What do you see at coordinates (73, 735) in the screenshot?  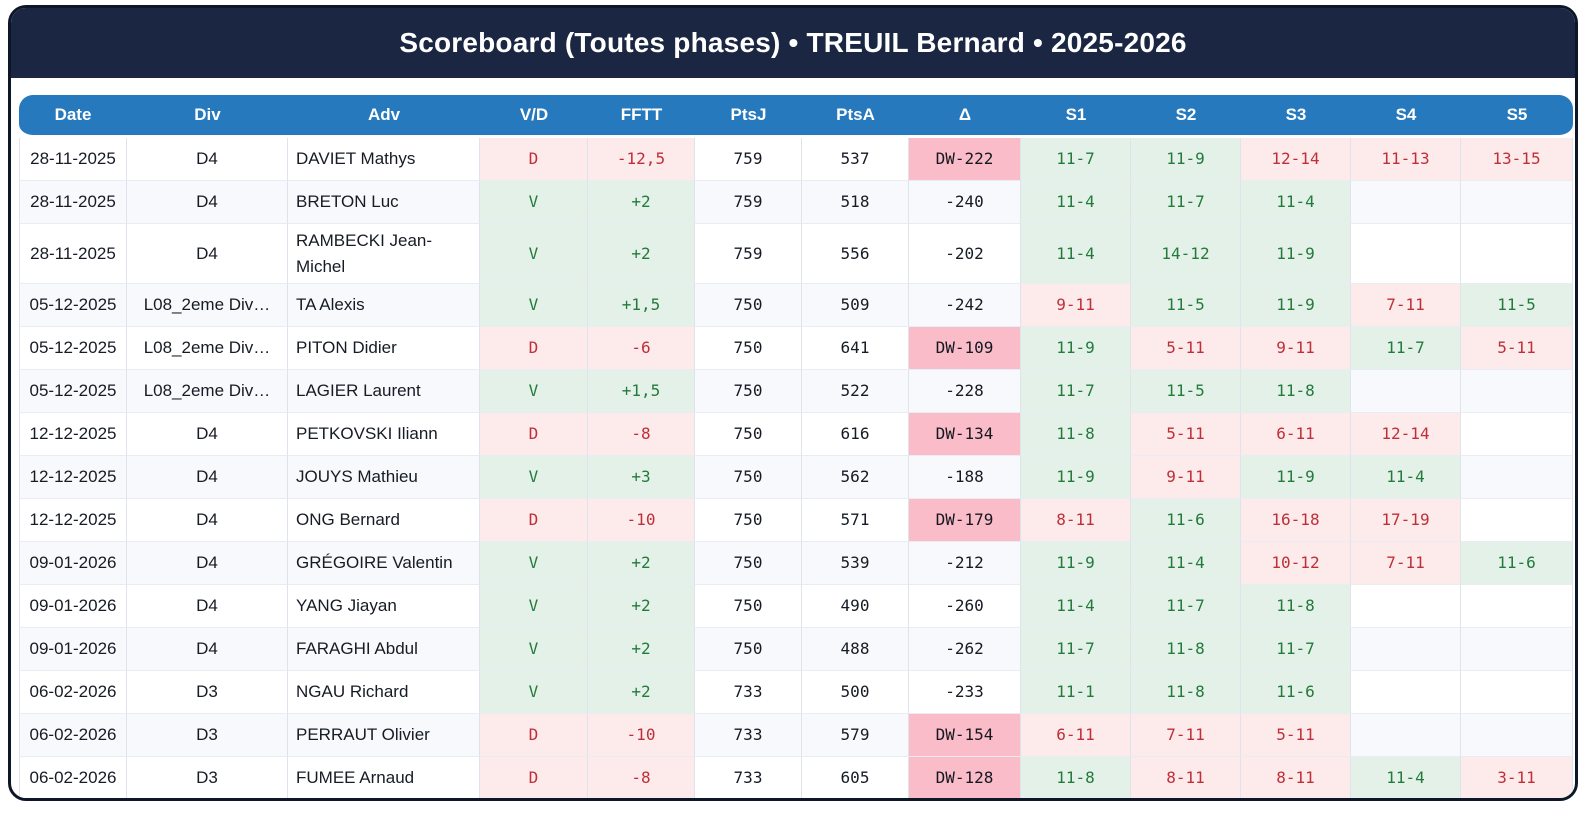 I see `cell-date: 06-02-2026` at bounding box center [73, 735].